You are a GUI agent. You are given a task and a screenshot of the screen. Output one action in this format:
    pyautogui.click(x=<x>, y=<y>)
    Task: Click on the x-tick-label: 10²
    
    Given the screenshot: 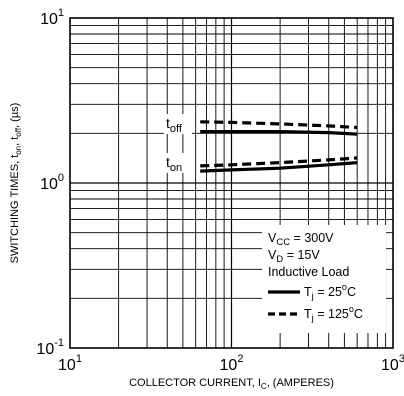 What is the action you would take?
    pyautogui.click(x=232, y=363)
    